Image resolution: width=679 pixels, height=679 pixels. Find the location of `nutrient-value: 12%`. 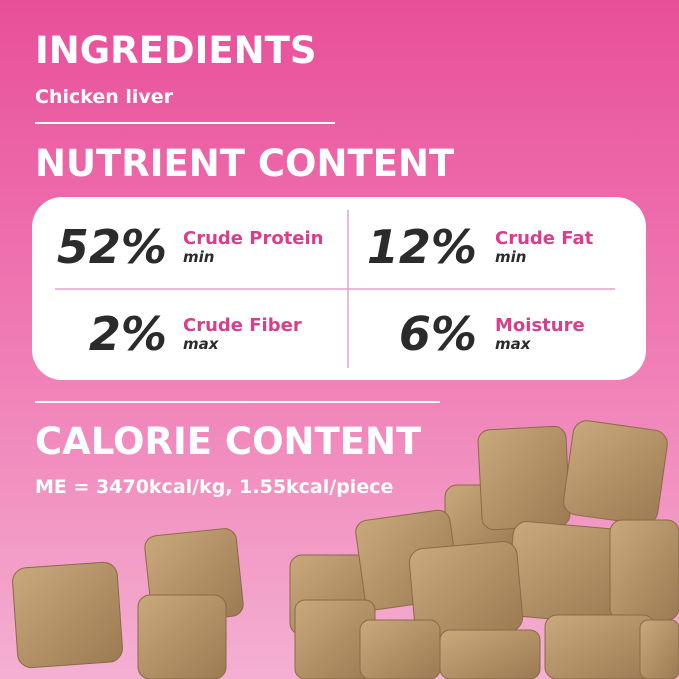

nutrient-value: 12% is located at coordinates (422, 247).